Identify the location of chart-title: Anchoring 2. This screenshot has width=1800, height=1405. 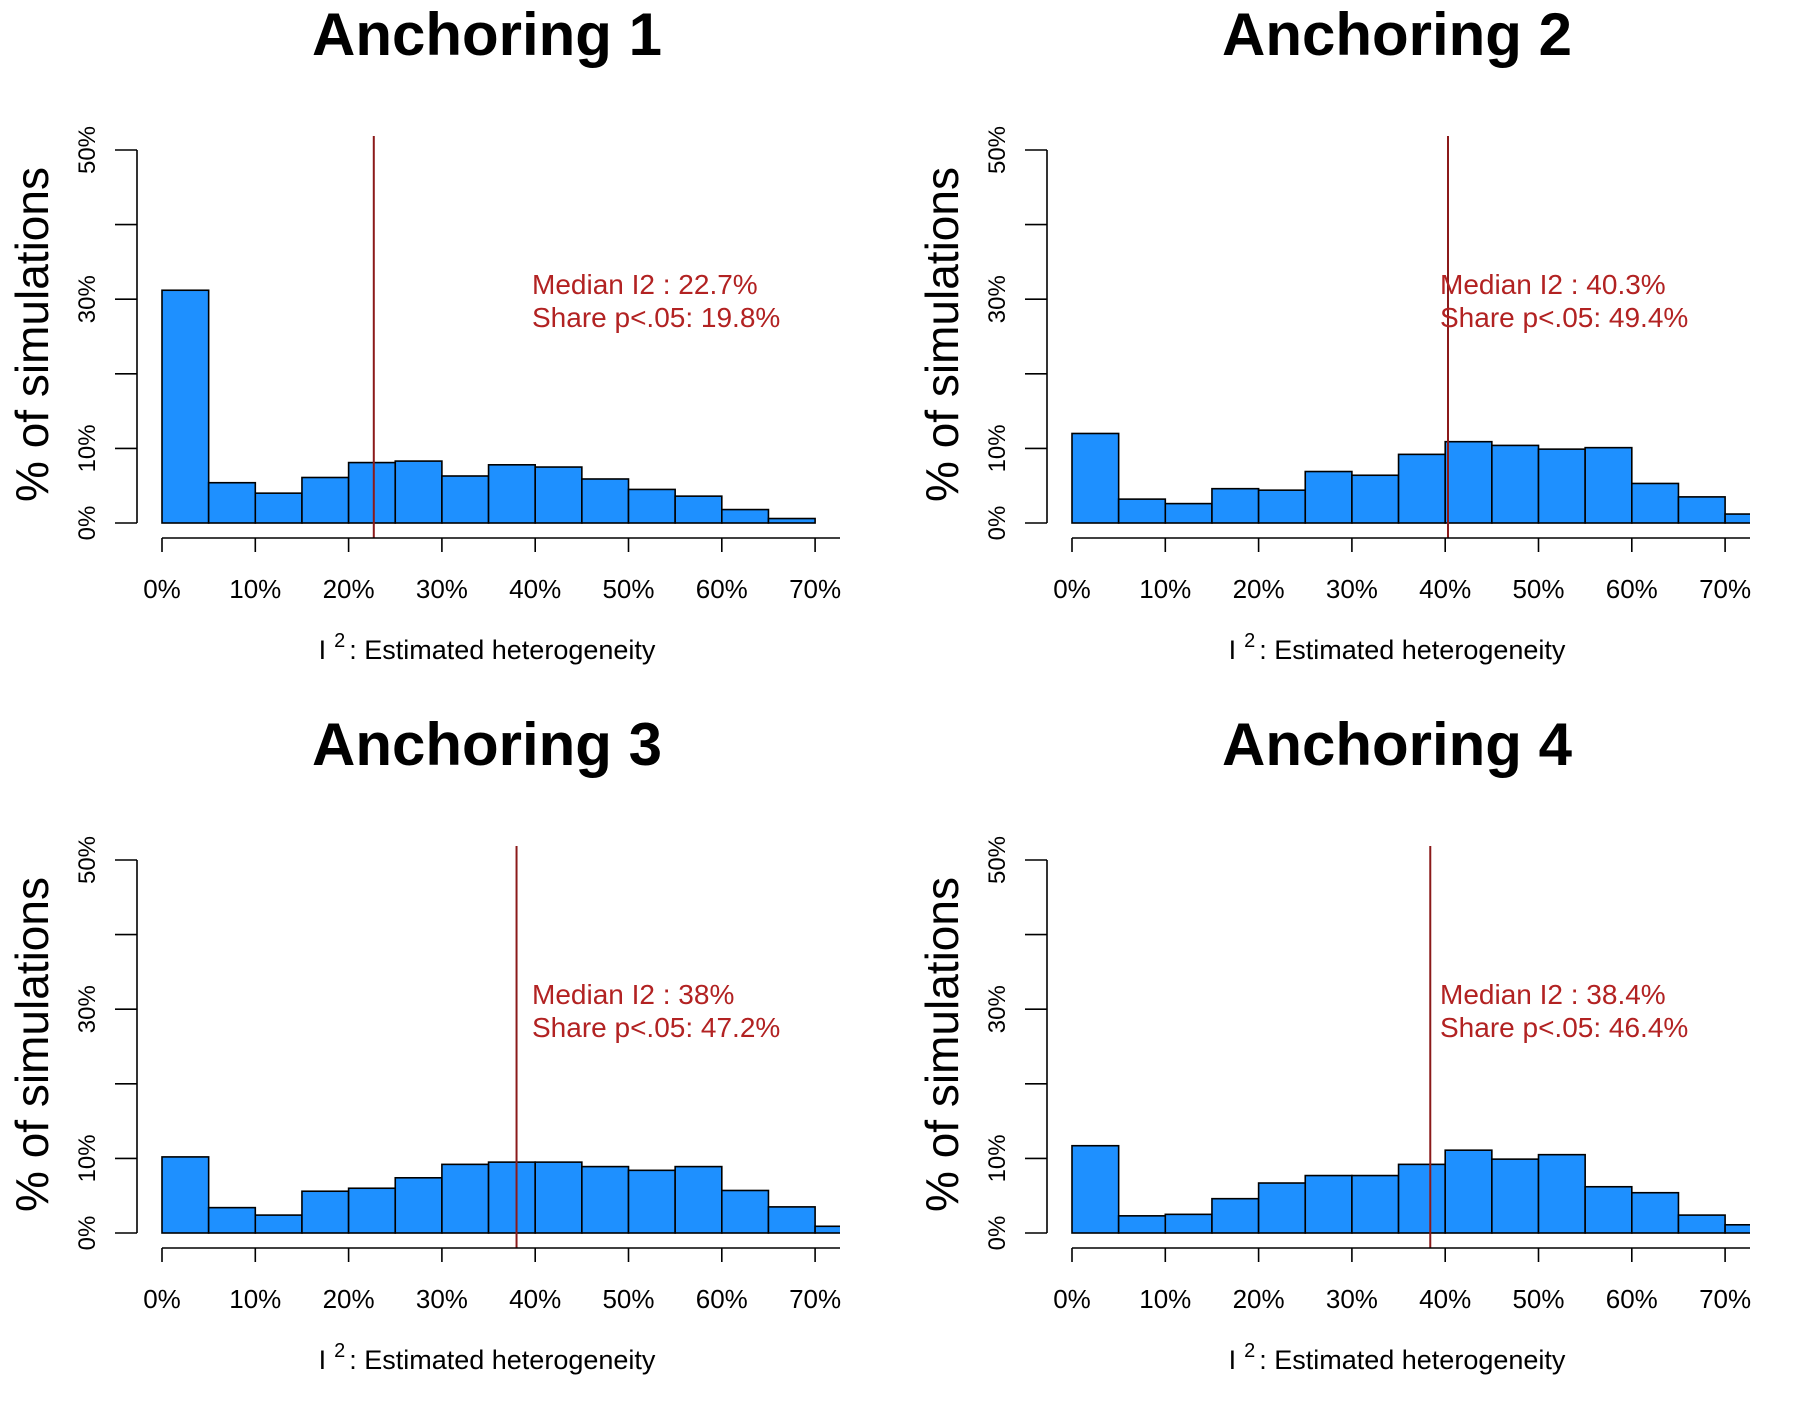
(1397, 34).